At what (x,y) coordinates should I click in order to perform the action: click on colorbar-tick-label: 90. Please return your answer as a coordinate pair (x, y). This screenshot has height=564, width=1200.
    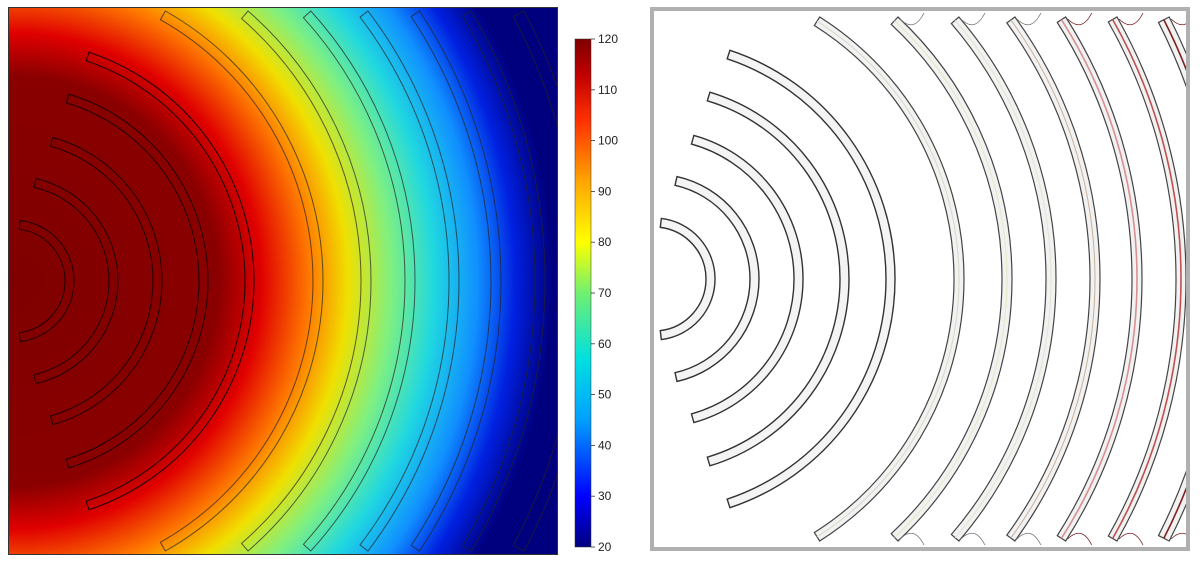
    Looking at the image, I should click on (605, 191).